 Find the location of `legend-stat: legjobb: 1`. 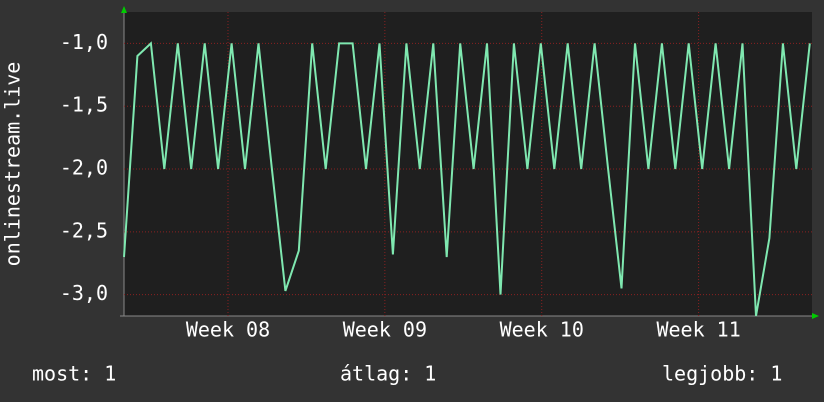

legend-stat: legjobb: 1 is located at coordinates (722, 374).